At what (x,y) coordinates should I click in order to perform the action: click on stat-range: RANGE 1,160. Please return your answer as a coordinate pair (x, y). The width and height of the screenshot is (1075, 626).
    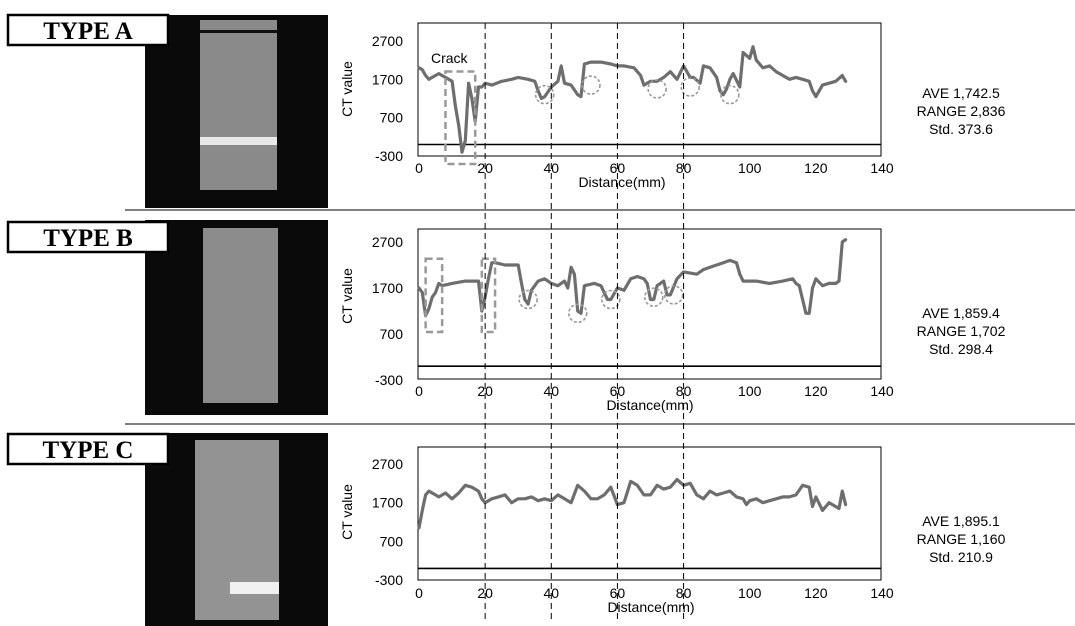
    Looking at the image, I should click on (961, 539).